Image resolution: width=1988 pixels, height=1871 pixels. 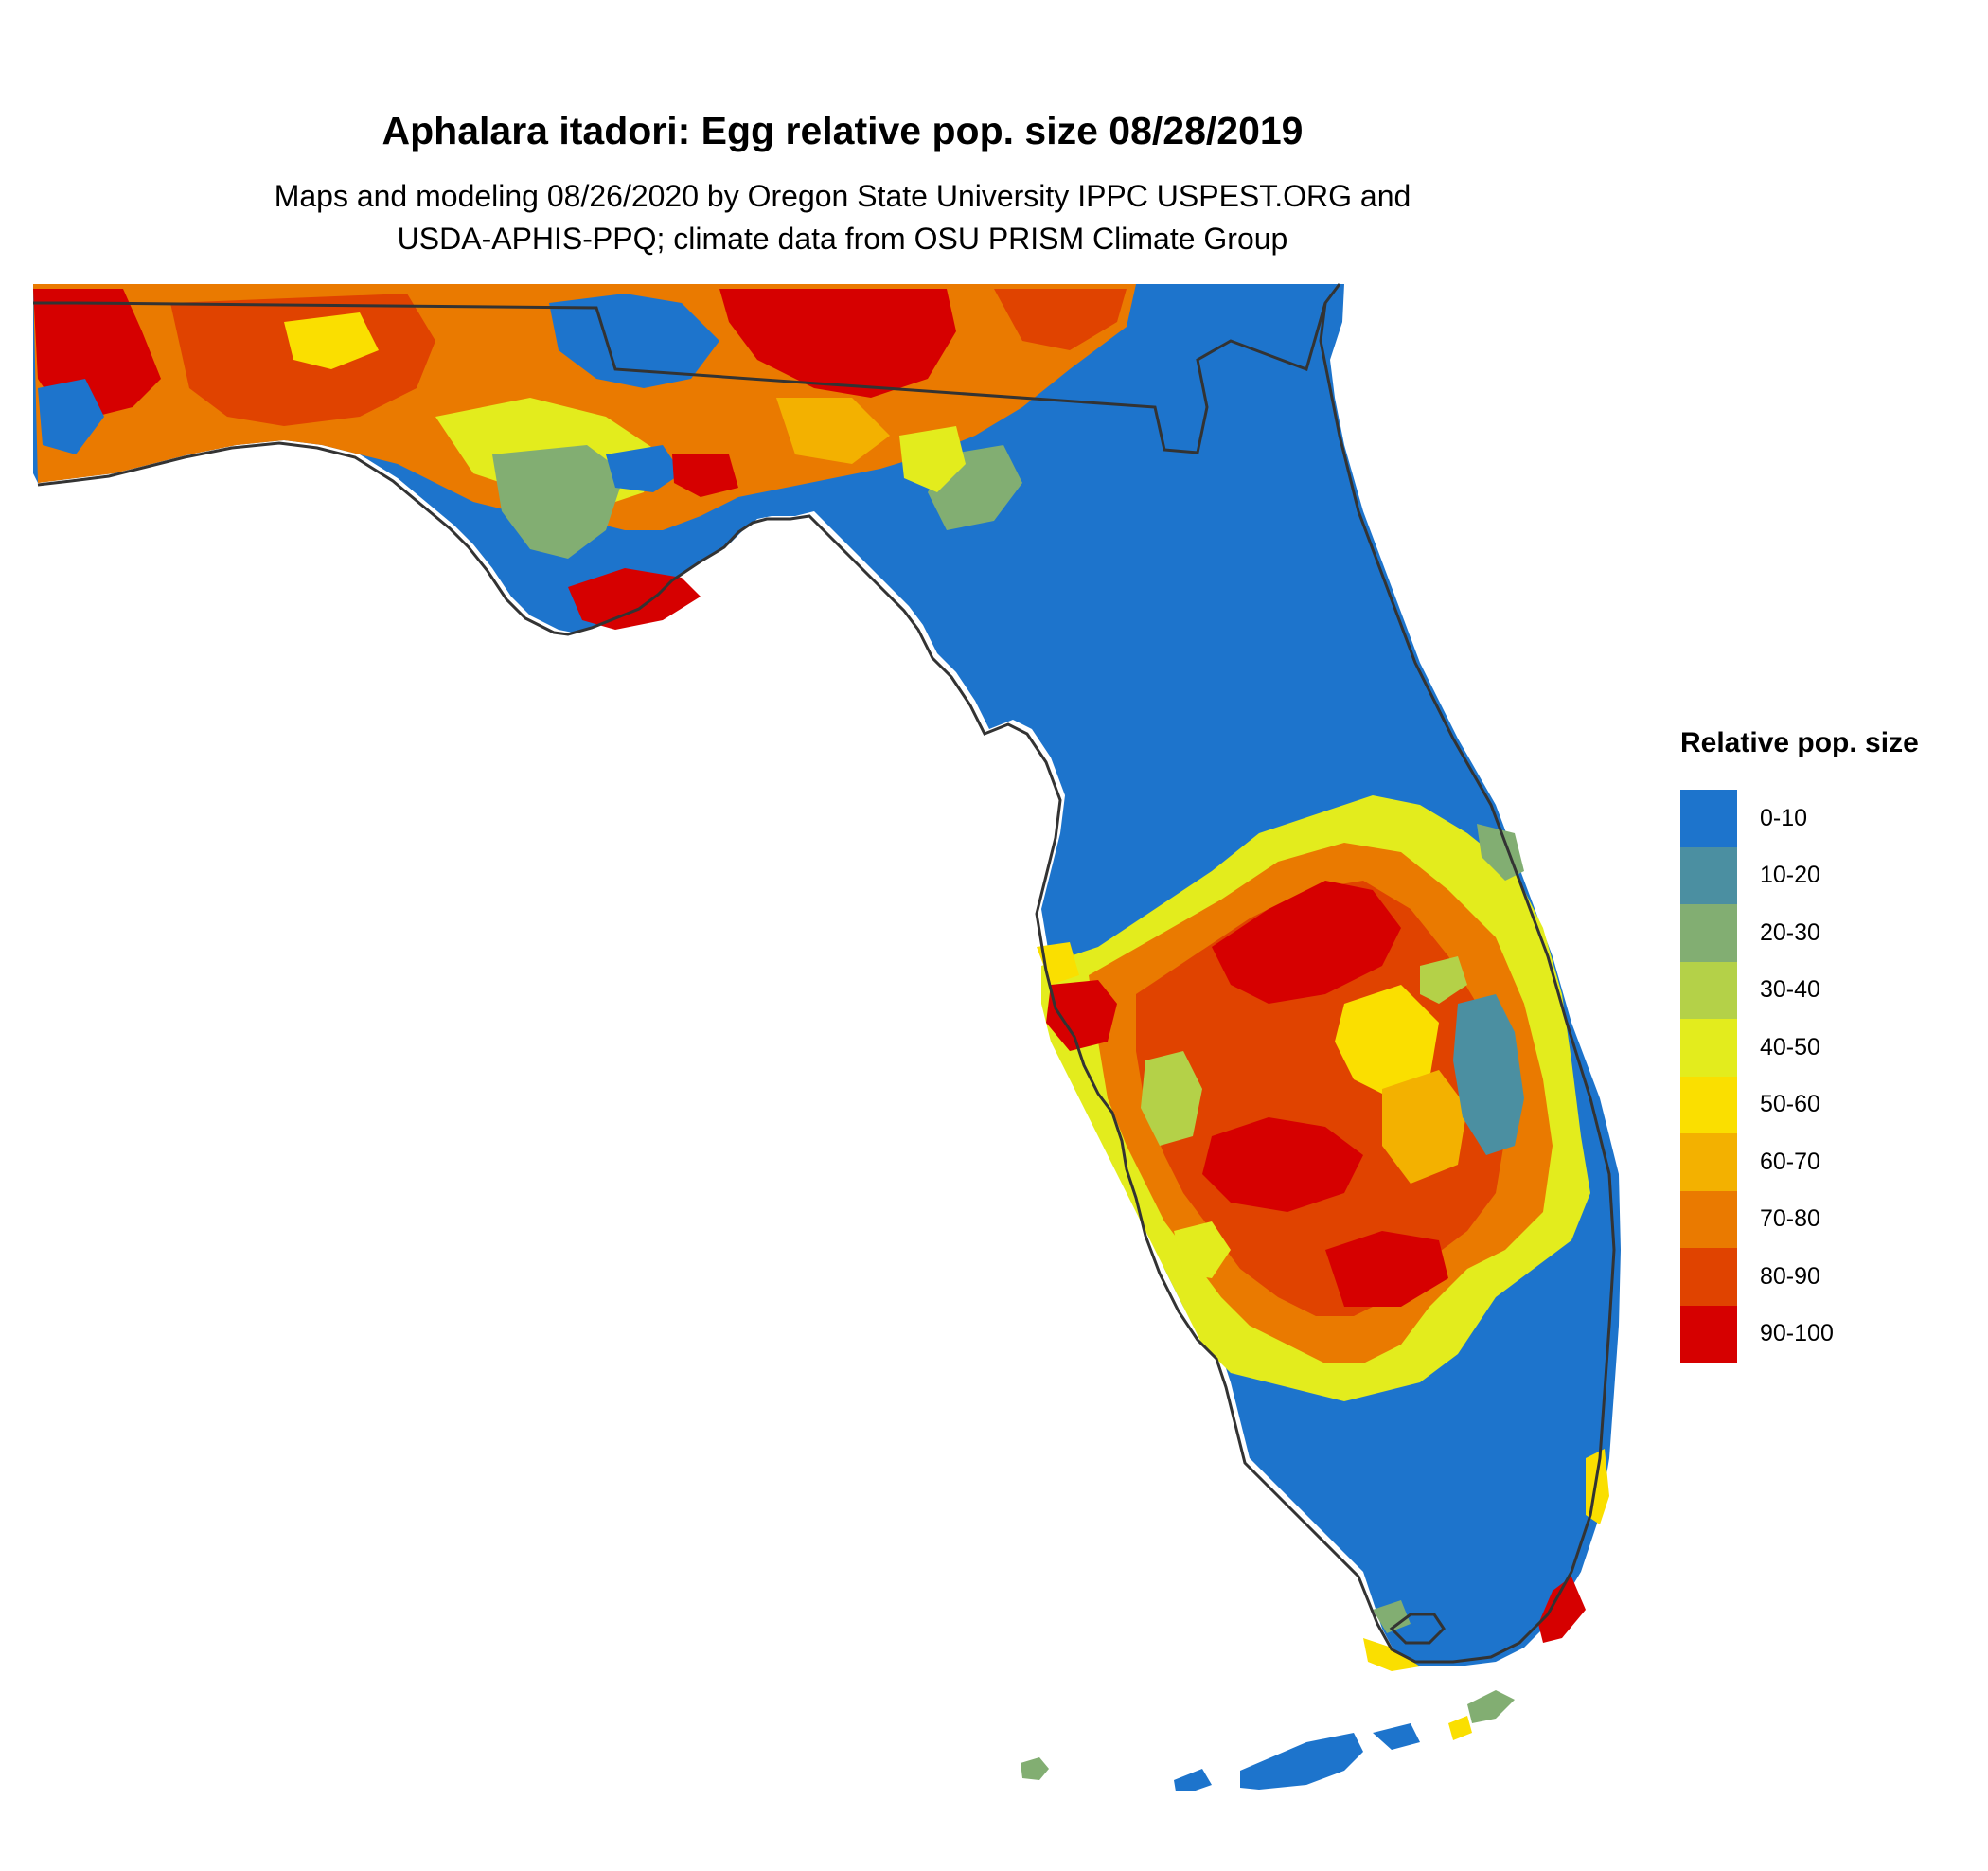 I want to click on legend-label: 30-40, so click(x=1790, y=990).